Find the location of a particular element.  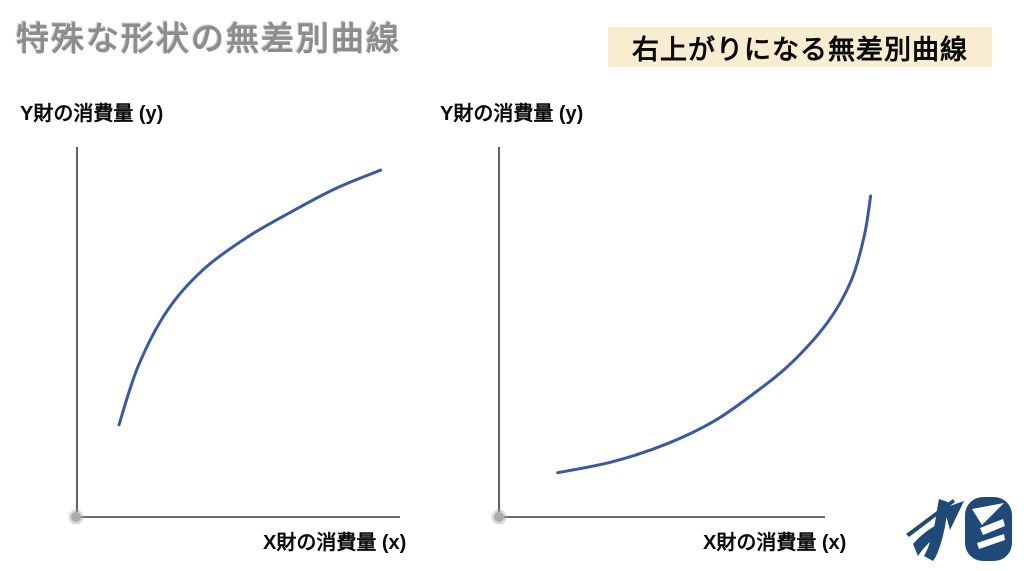

logo-left-glyph is located at coordinates (935, 530).